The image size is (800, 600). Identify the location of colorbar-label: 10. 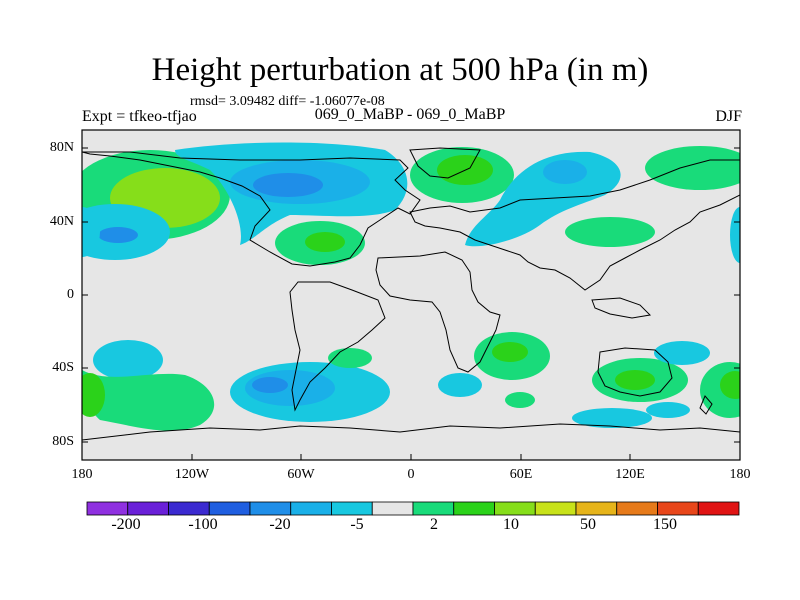
(511, 524).